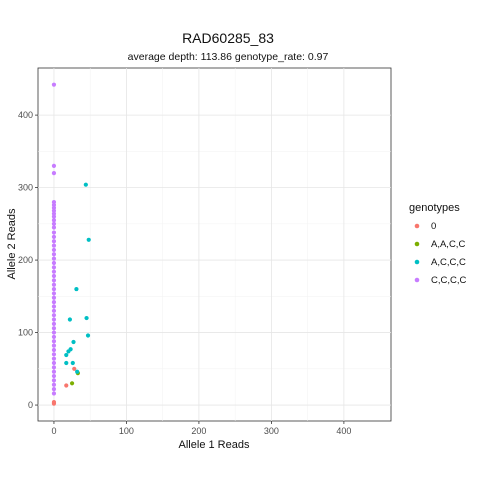 Image resolution: width=480 pixels, height=480 pixels. I want to click on x-tick-label: 400, so click(343, 431).